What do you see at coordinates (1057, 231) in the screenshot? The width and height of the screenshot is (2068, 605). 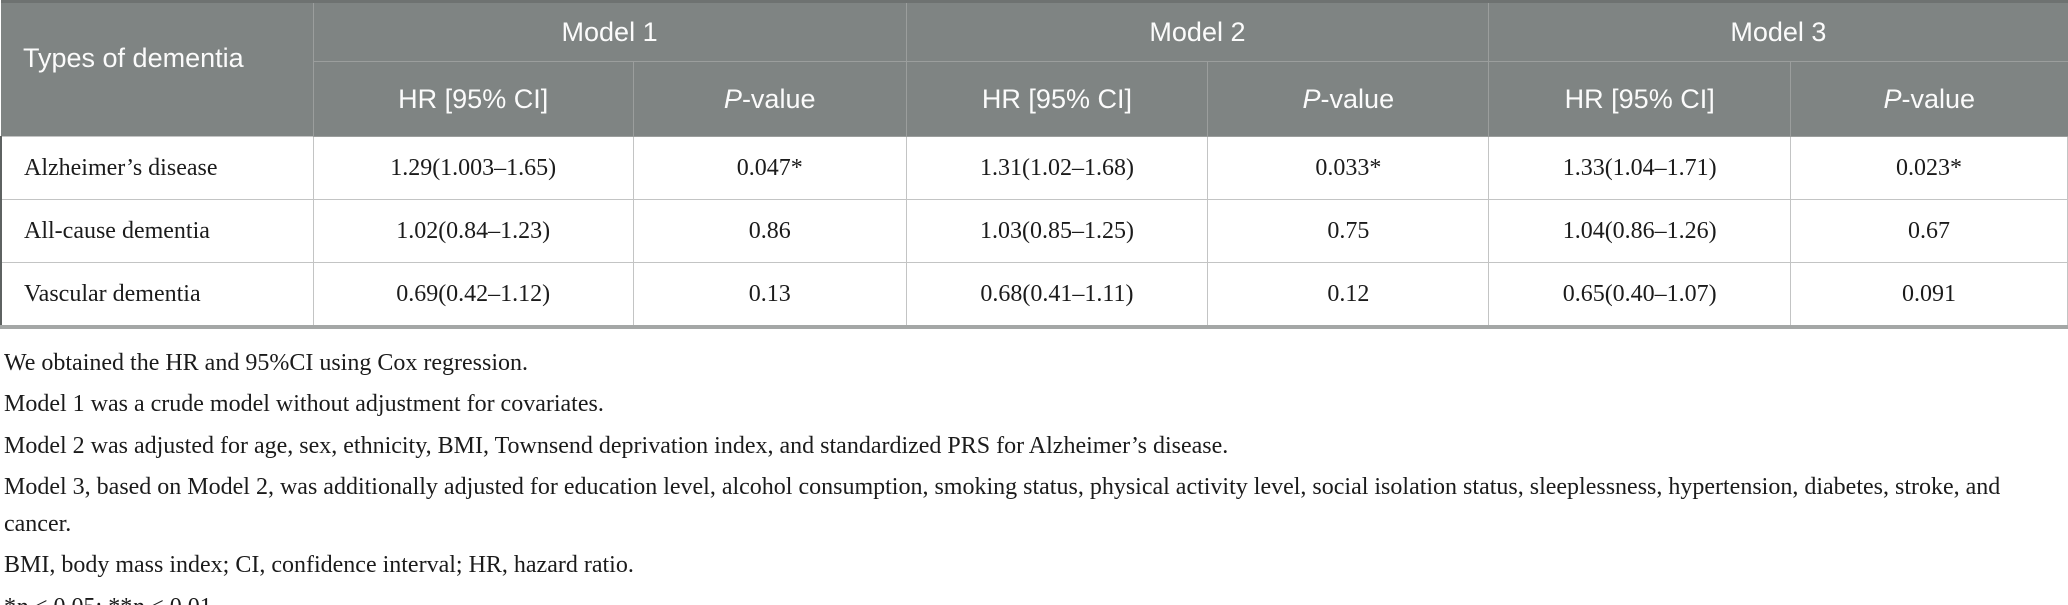 I see `cell-m2-hr: 1.03(0.85–1.25)` at bounding box center [1057, 231].